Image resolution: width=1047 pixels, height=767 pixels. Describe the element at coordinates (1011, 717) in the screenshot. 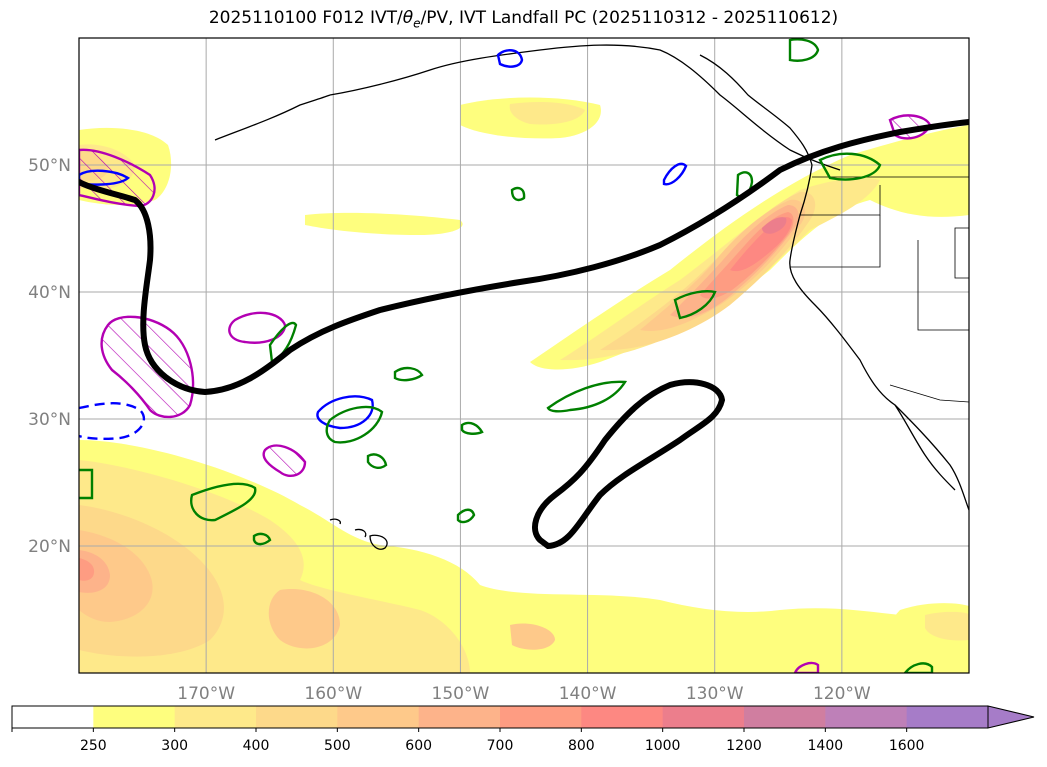

I see `colorbar-extend-max` at that location.